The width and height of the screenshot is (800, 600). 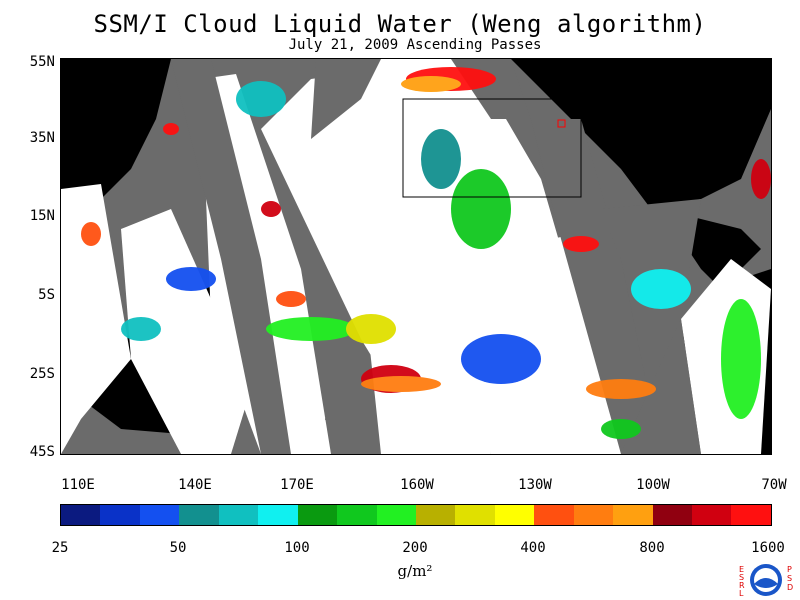 I want to click on colorbar, so click(x=416, y=515).